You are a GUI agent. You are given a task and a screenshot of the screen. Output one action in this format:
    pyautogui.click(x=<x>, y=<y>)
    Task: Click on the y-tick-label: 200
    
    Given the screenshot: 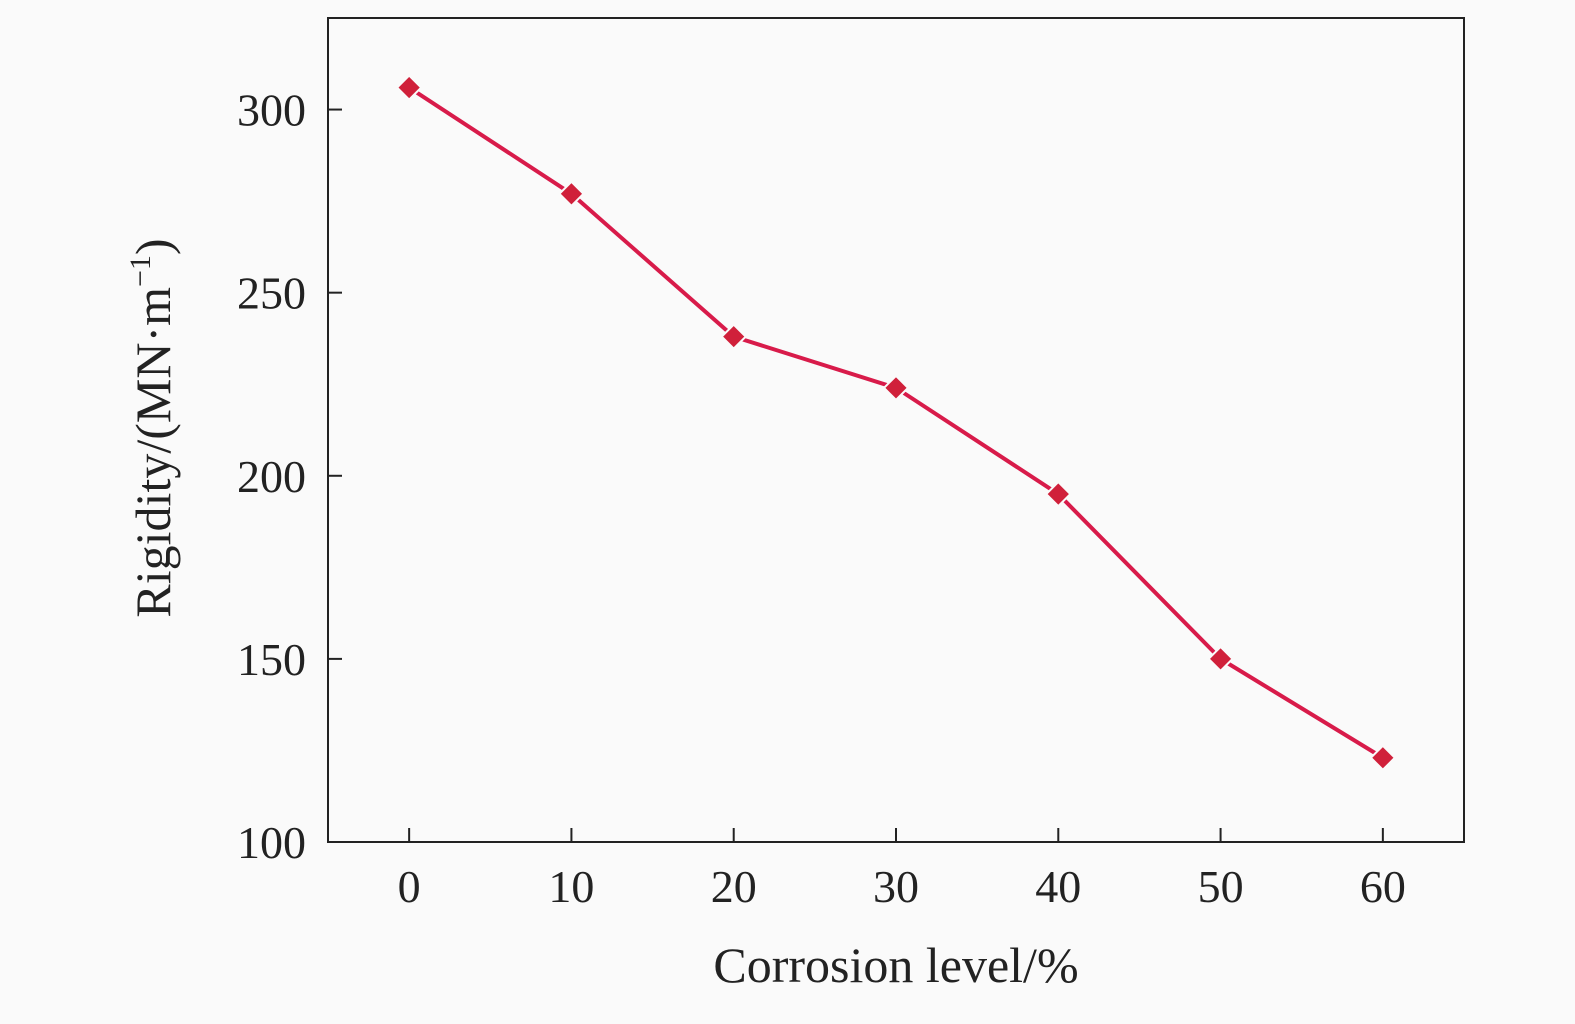 What is the action you would take?
    pyautogui.click(x=271, y=476)
    